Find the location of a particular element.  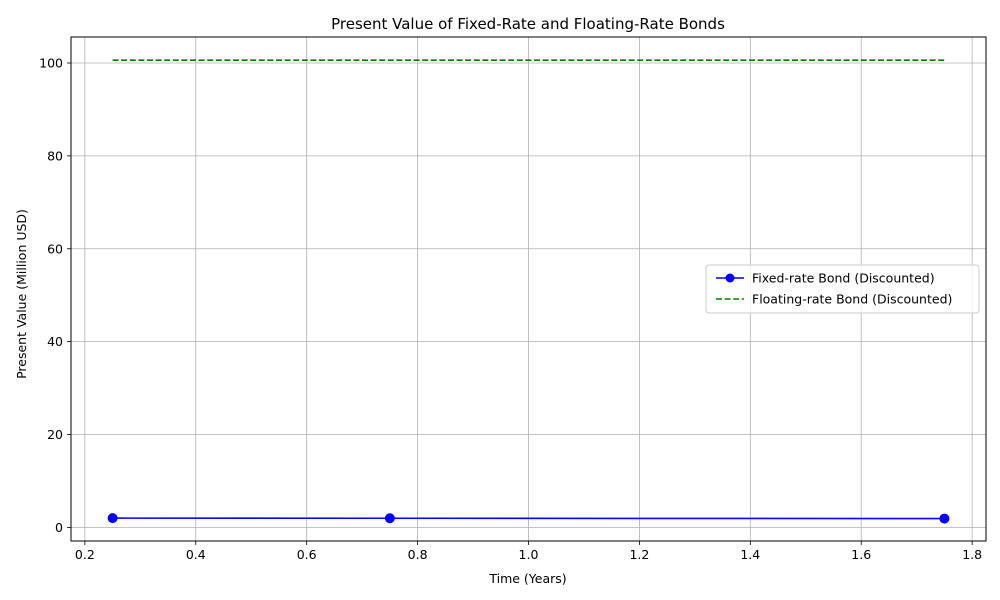

x-tick-label: 1.6 is located at coordinates (861, 554).